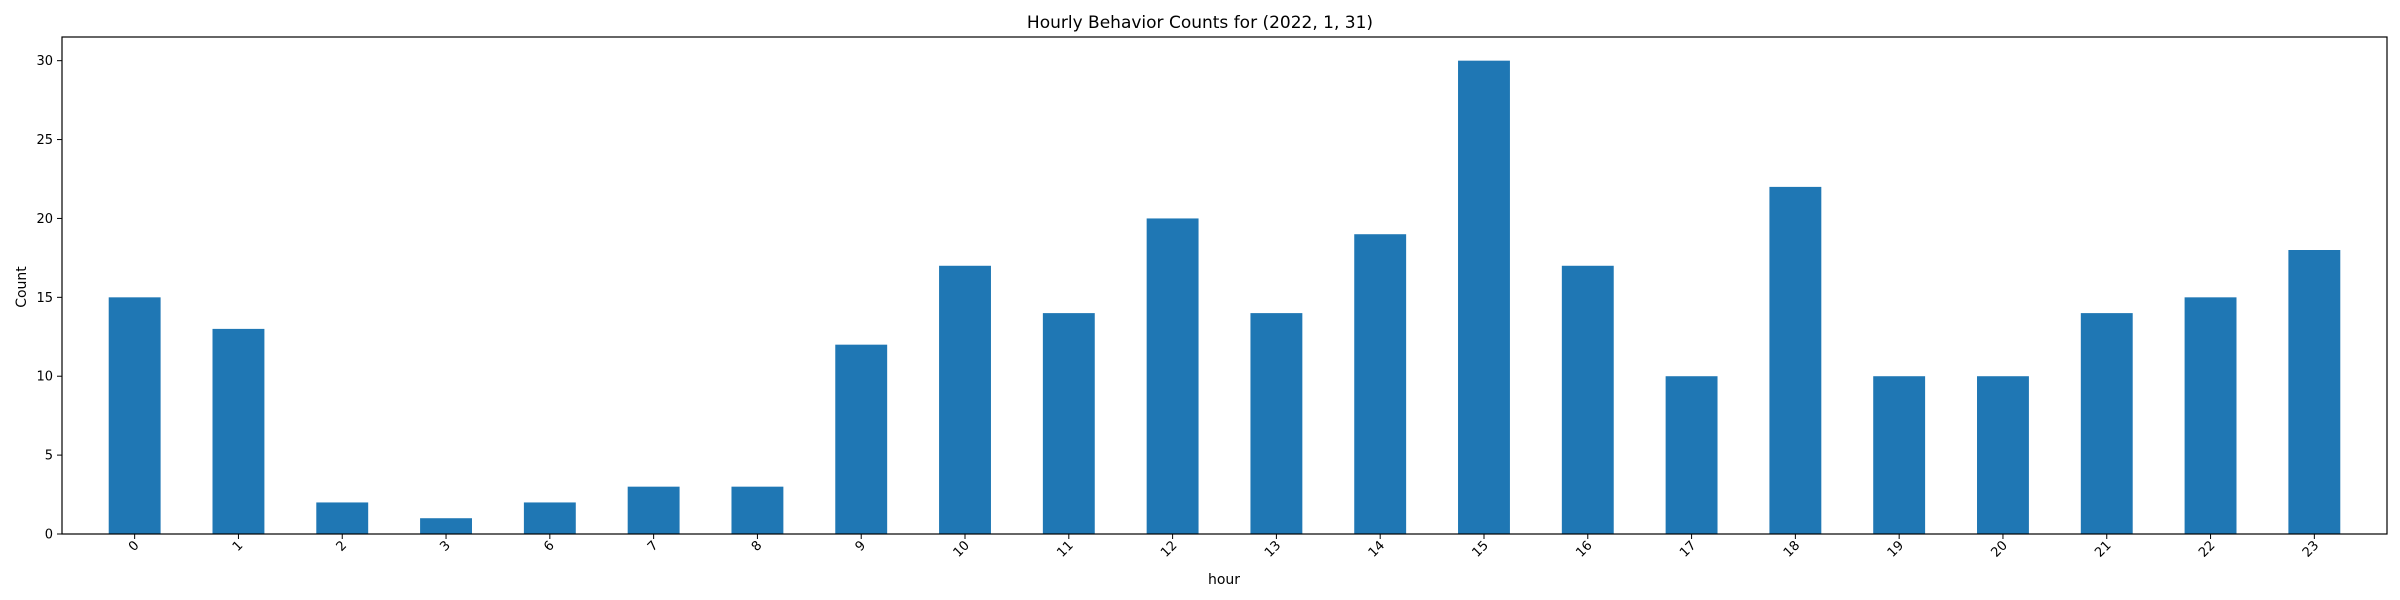 Image resolution: width=2400 pixels, height=600 pixels. Describe the element at coordinates (44, 61) in the screenshot. I see `y-tick-label: 30` at that location.